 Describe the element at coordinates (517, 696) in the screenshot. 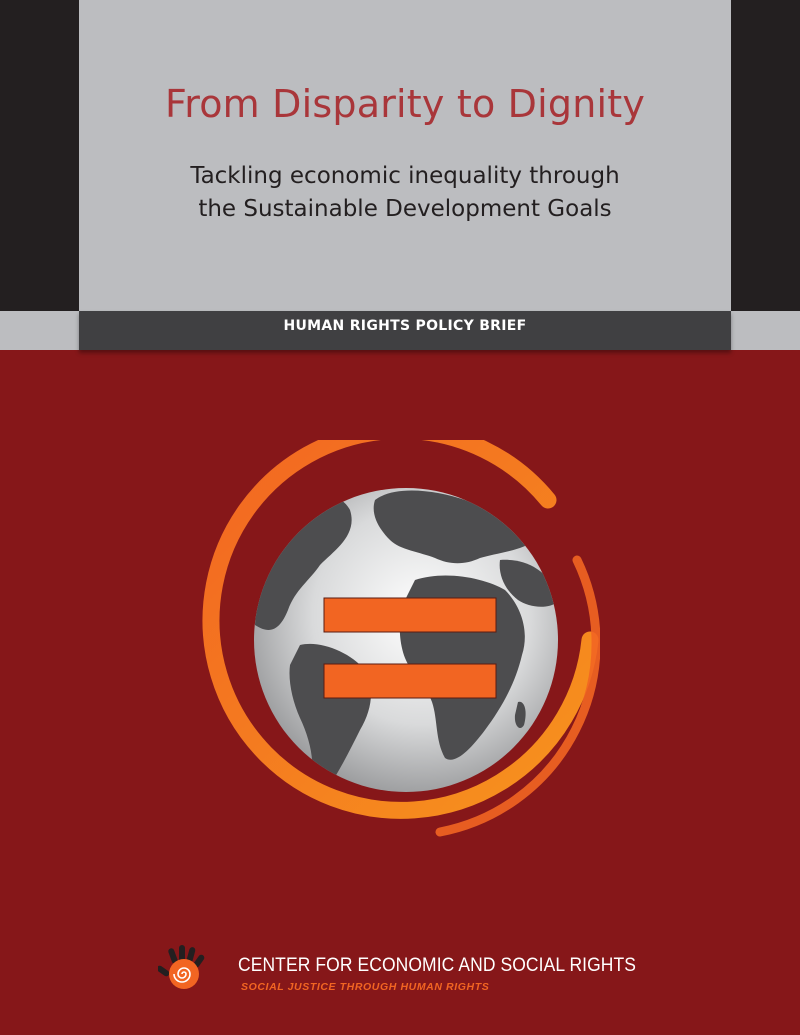

I see `orange-ring-tail` at that location.